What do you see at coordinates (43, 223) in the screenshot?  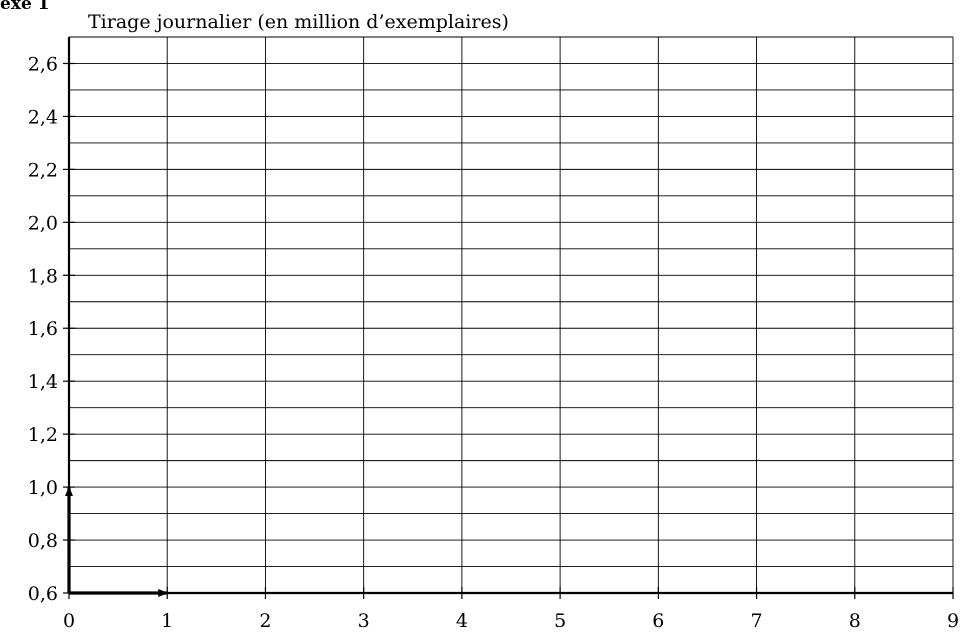 I see `y-tick-label: 2,0` at bounding box center [43, 223].